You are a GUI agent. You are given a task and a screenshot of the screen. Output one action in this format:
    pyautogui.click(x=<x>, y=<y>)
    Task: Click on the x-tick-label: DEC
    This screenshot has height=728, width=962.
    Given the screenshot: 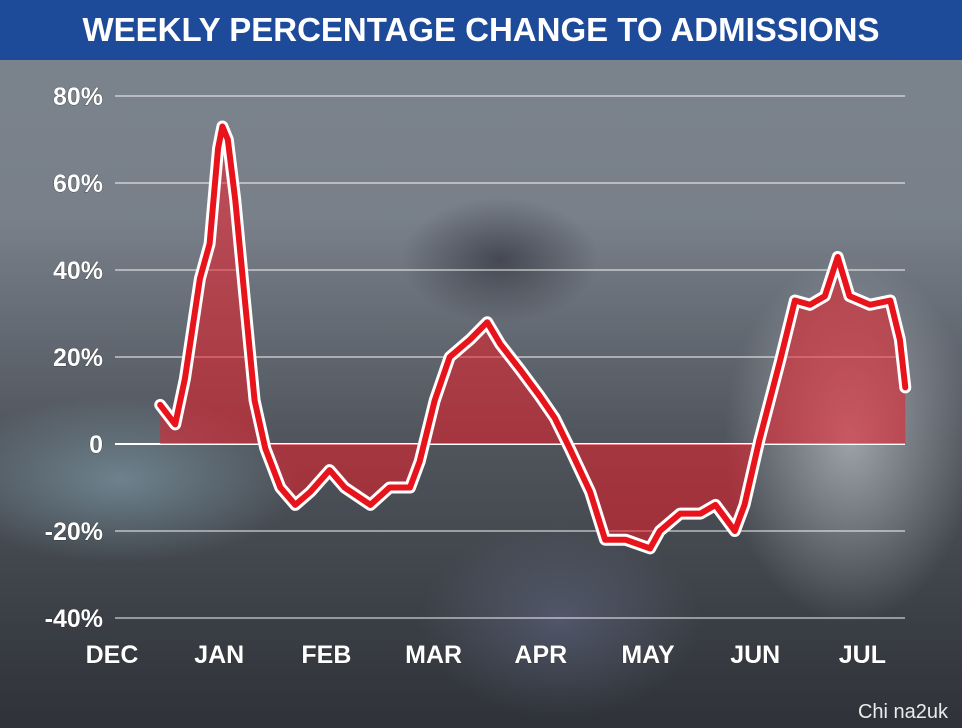 What is the action you would take?
    pyautogui.click(x=112, y=655)
    